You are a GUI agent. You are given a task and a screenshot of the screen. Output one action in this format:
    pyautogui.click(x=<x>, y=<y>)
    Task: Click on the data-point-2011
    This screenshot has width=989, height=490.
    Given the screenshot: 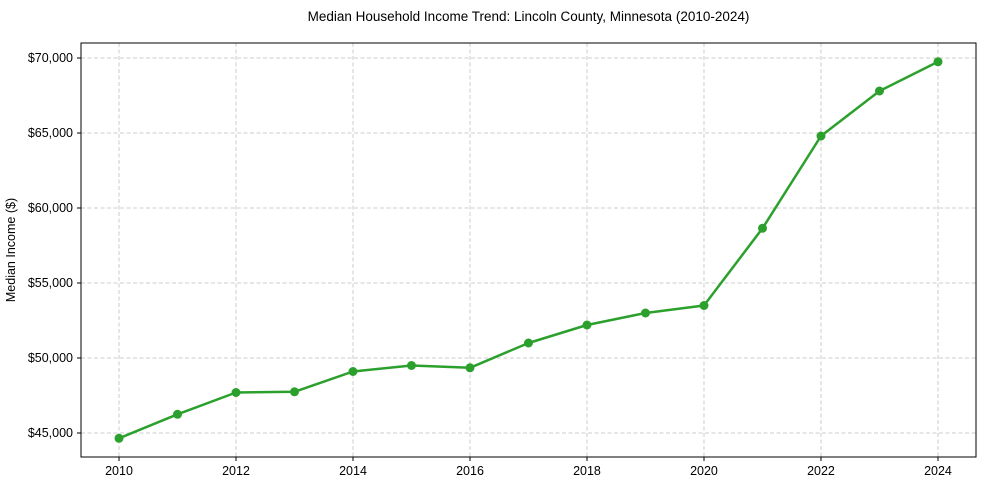 What is the action you would take?
    pyautogui.click(x=177, y=414)
    